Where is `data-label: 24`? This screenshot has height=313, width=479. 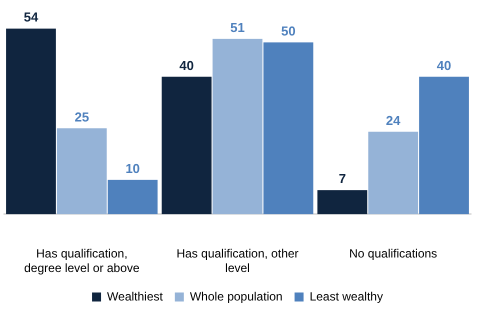
data-label: 24 is located at coordinates (394, 120).